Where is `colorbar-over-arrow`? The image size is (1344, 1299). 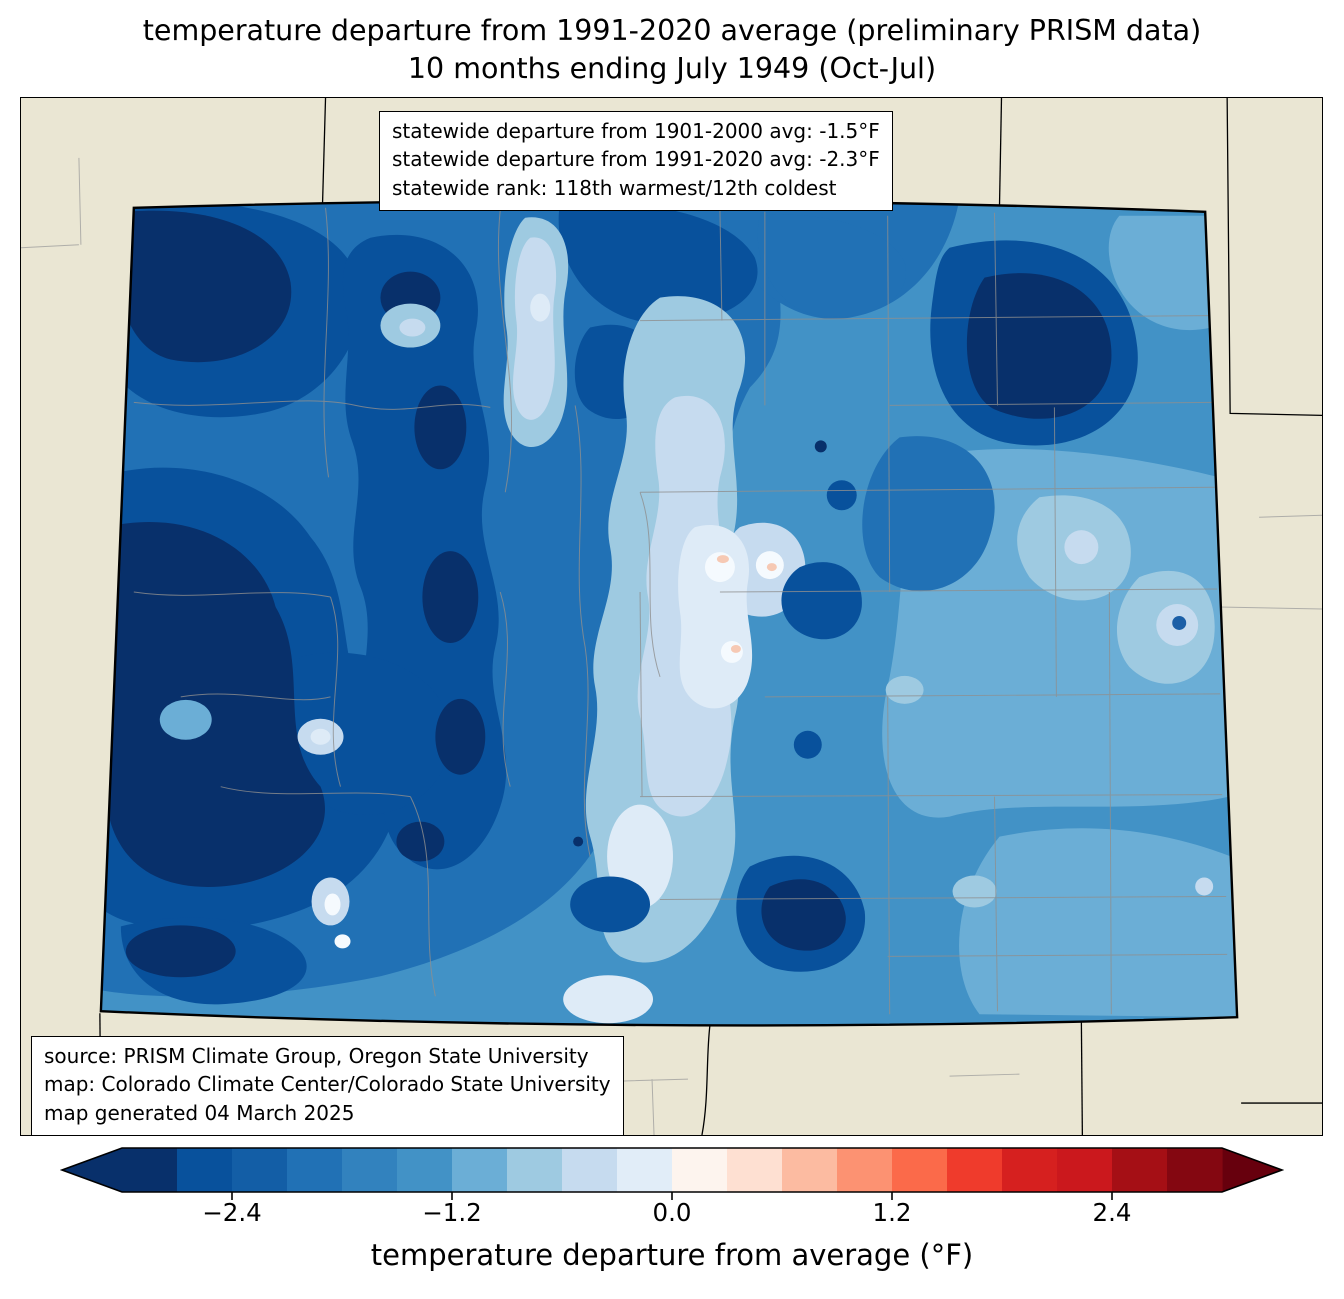
colorbar-over-arrow is located at coordinates (1252, 1170).